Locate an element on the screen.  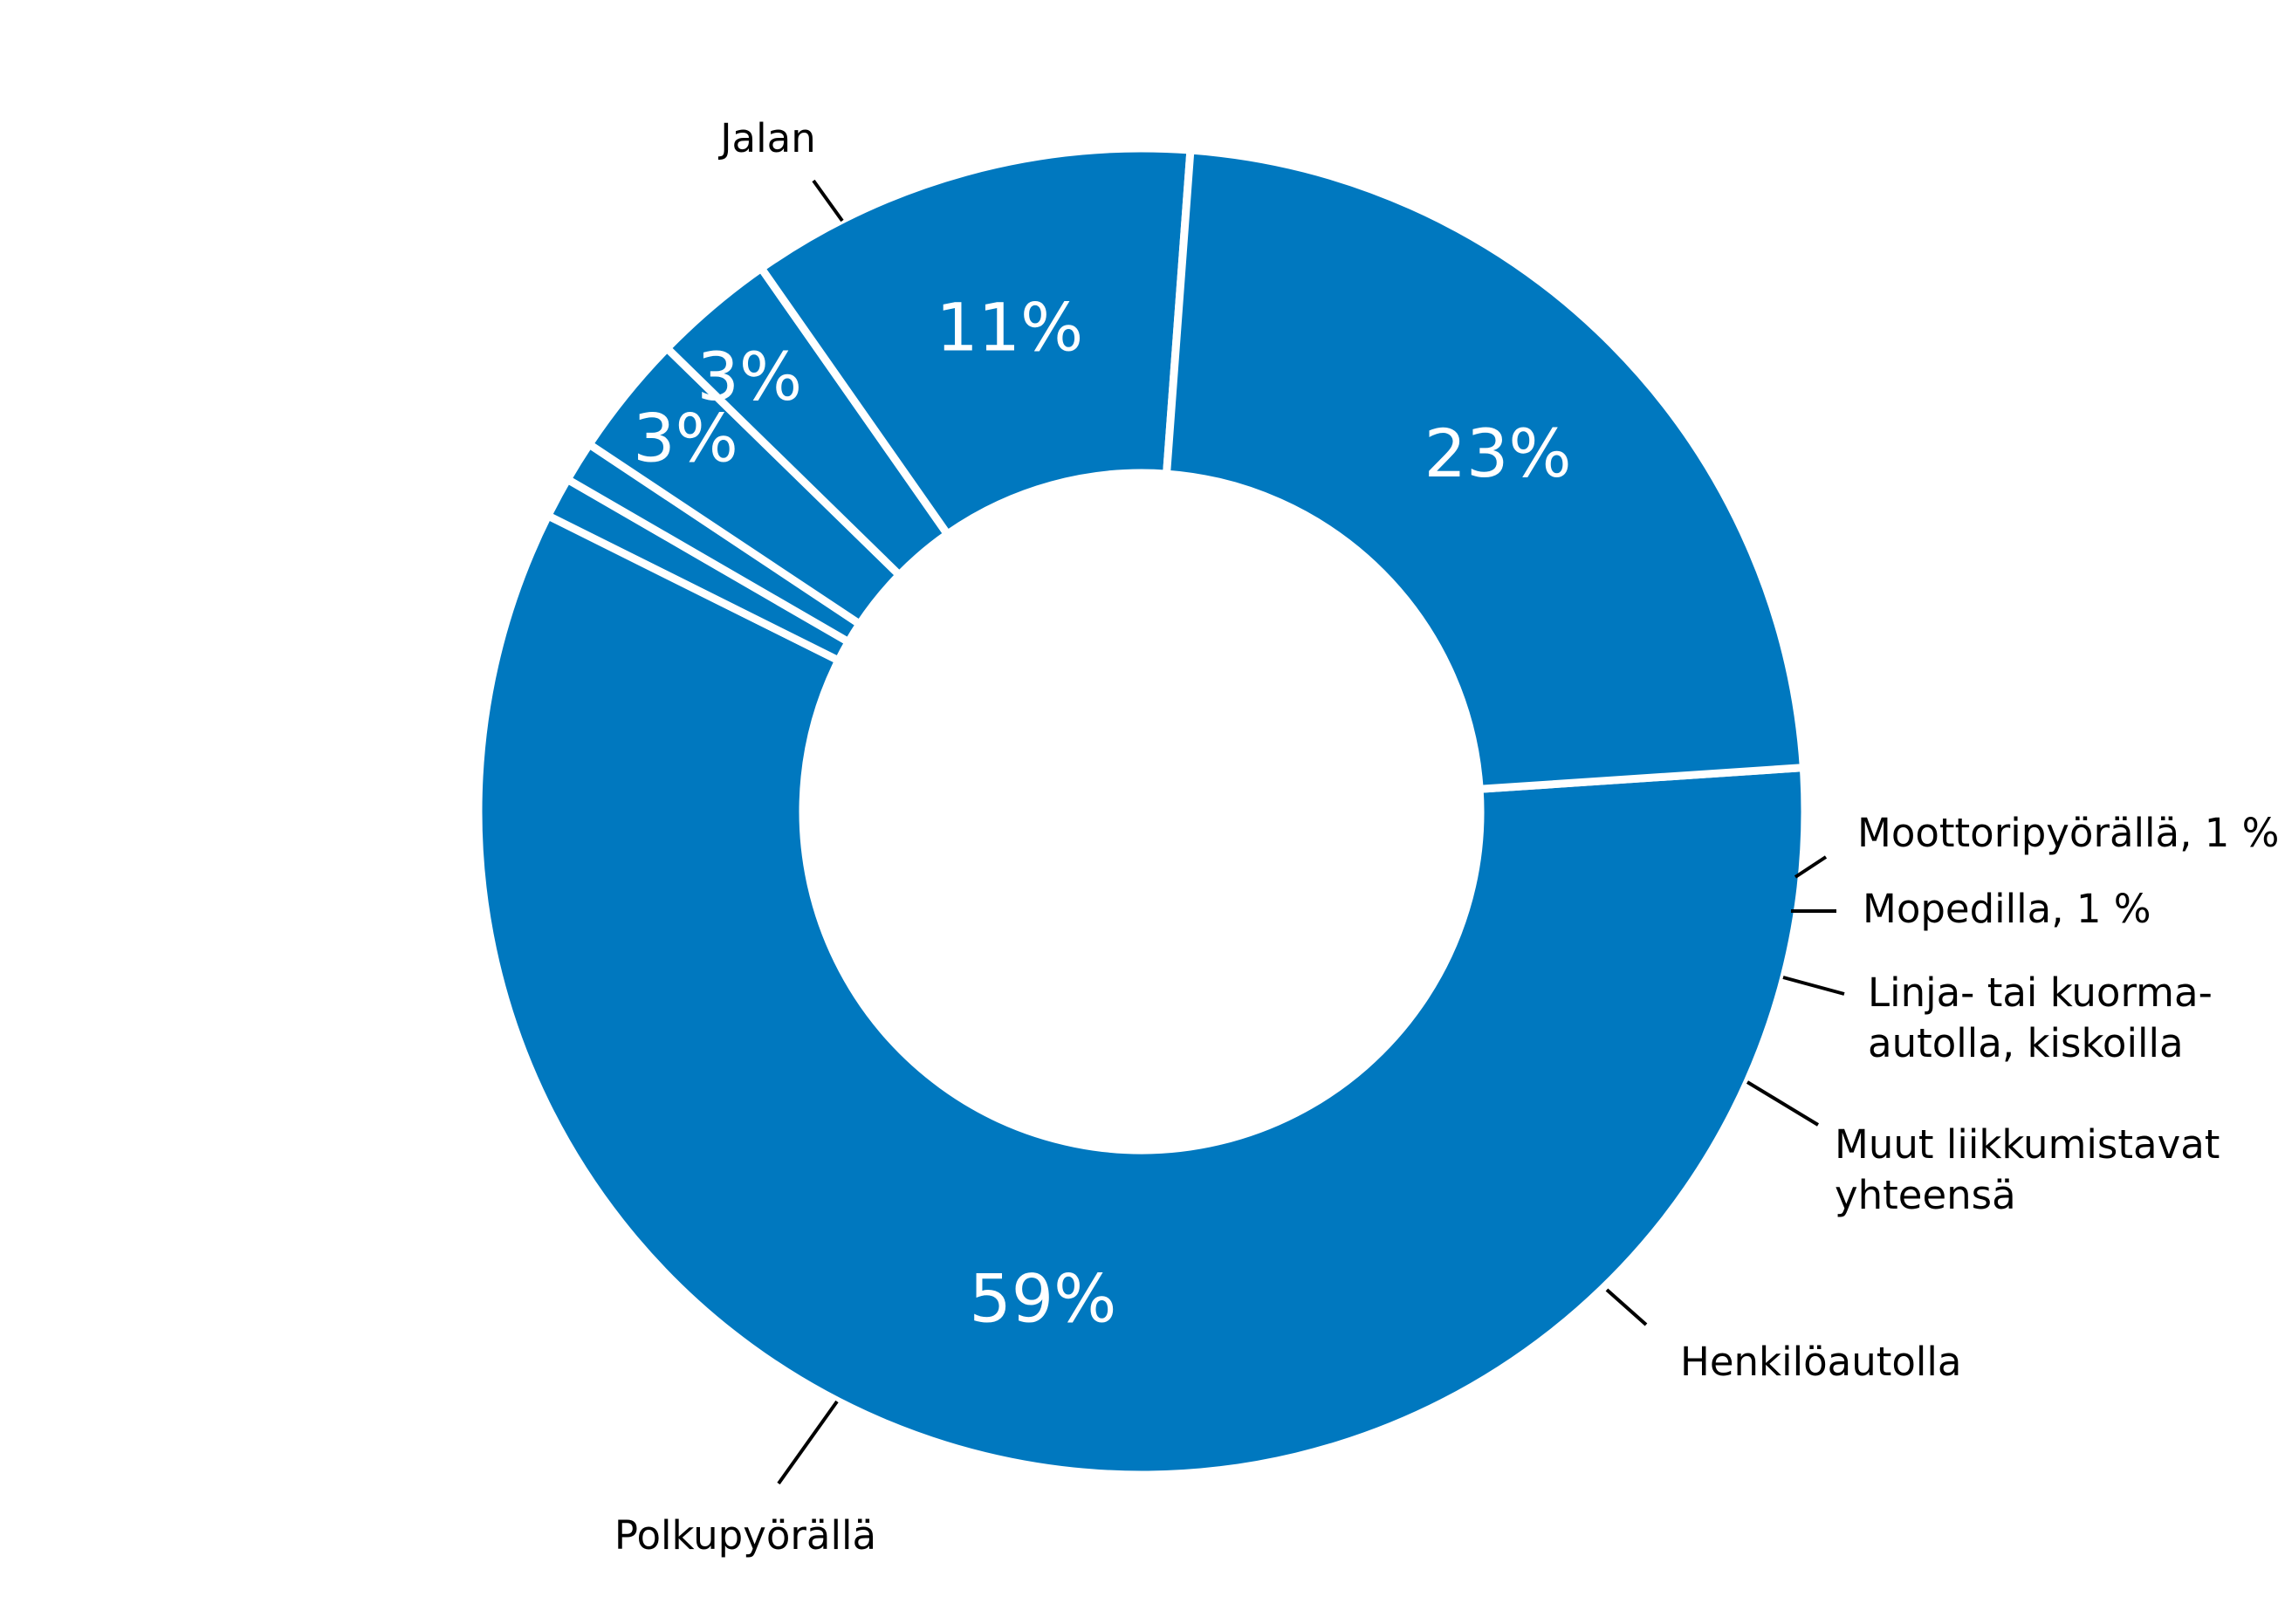
category-label-6-line-0: Polkupyörällä is located at coordinates (745, 1535).